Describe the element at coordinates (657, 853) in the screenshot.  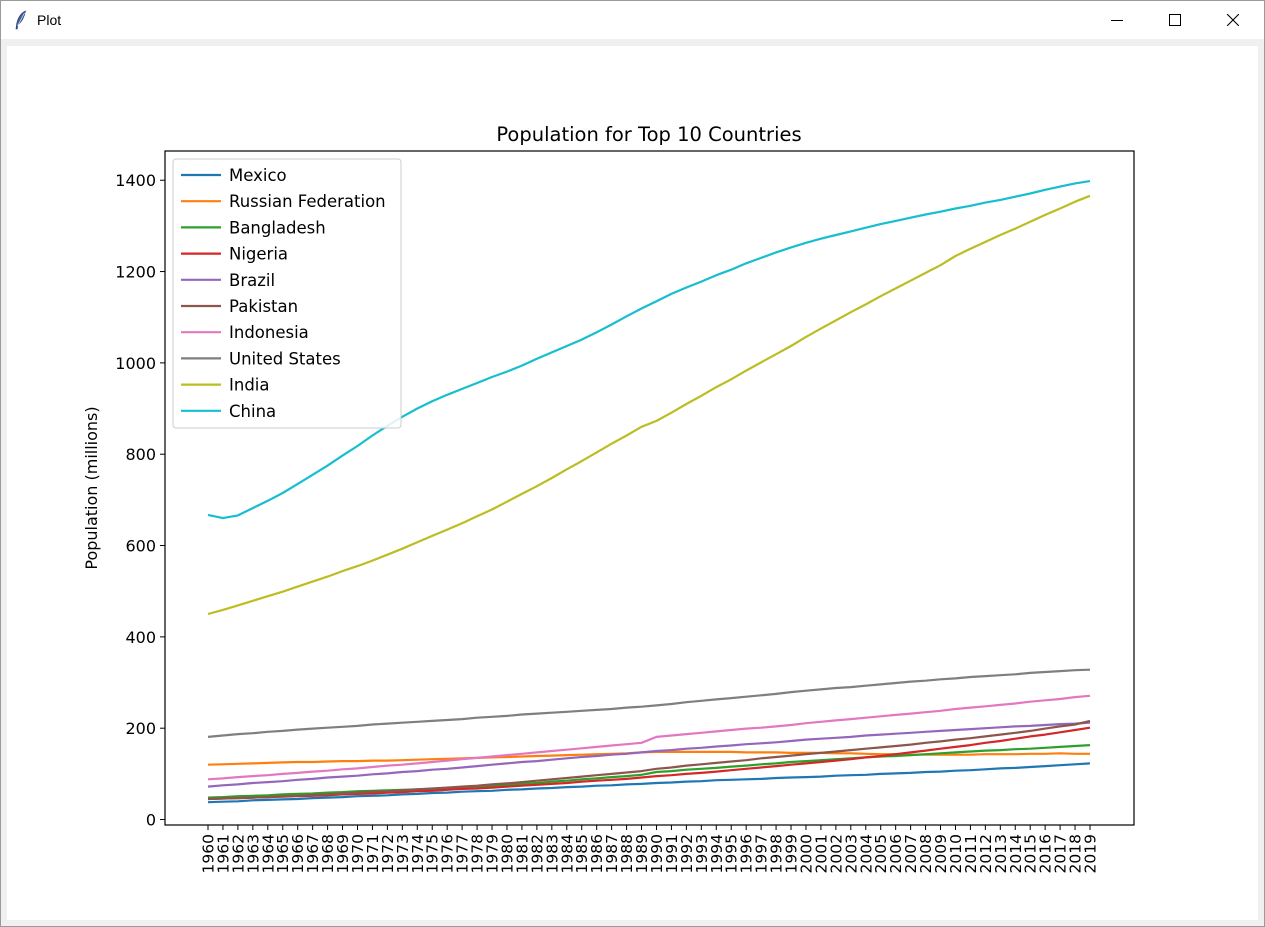
I see `x-tick-label: 1990` at that location.